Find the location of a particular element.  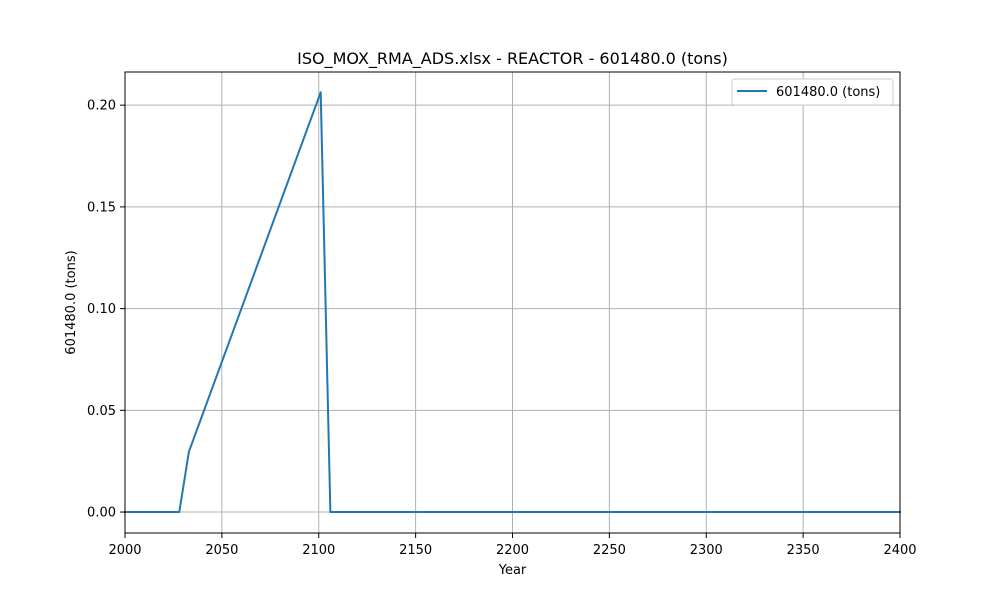

x-tick-label: 2300 is located at coordinates (706, 550).